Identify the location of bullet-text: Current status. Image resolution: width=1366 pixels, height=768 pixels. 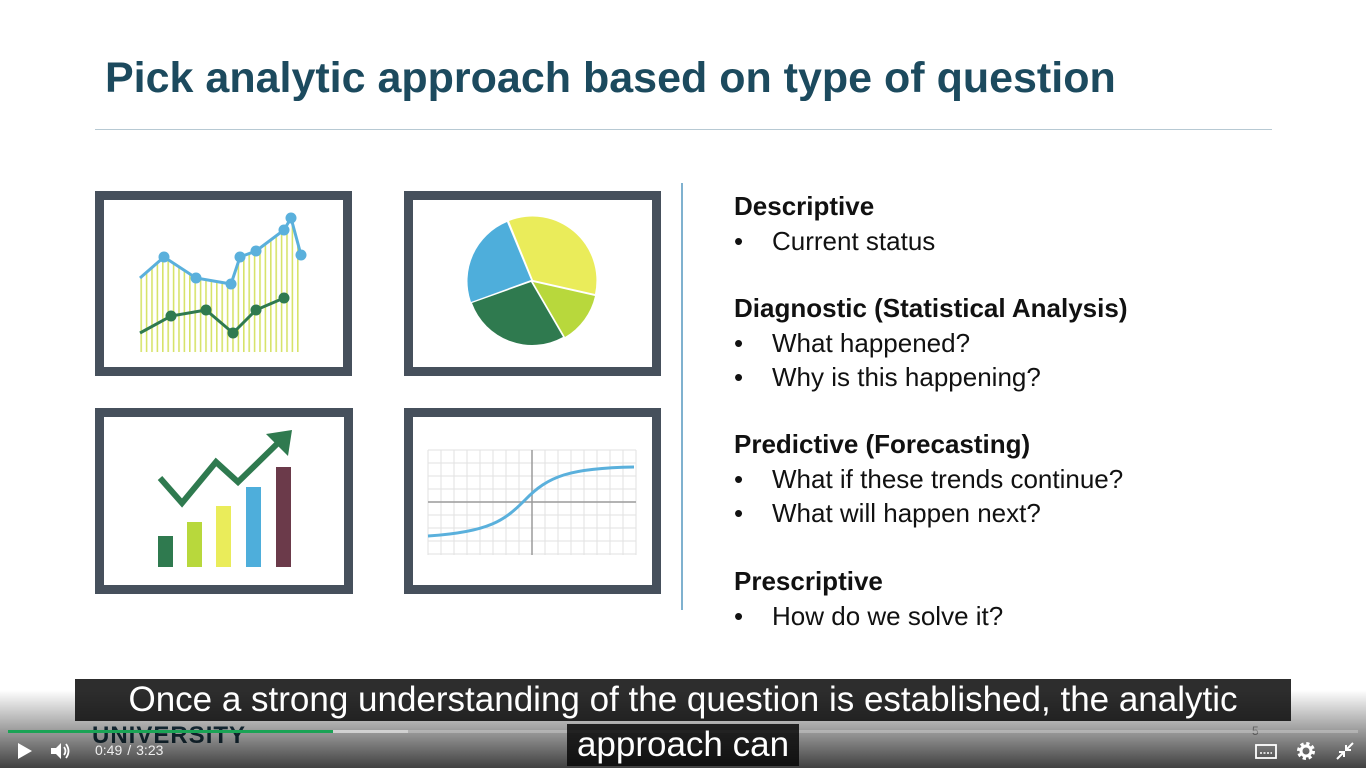
(854, 240).